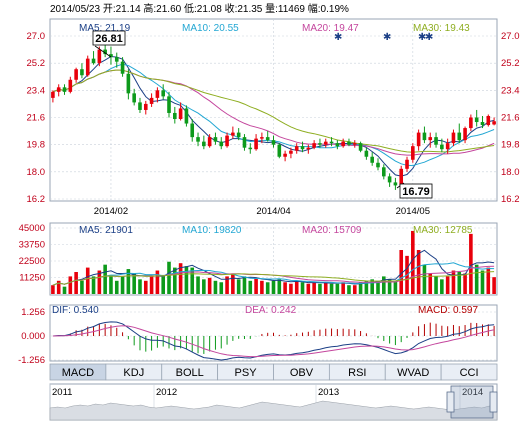 The image size is (527, 427). What do you see at coordinates (32, 253) in the screenshot?
I see `volume-axis: 45000 33750 22500 11250` at bounding box center [32, 253].